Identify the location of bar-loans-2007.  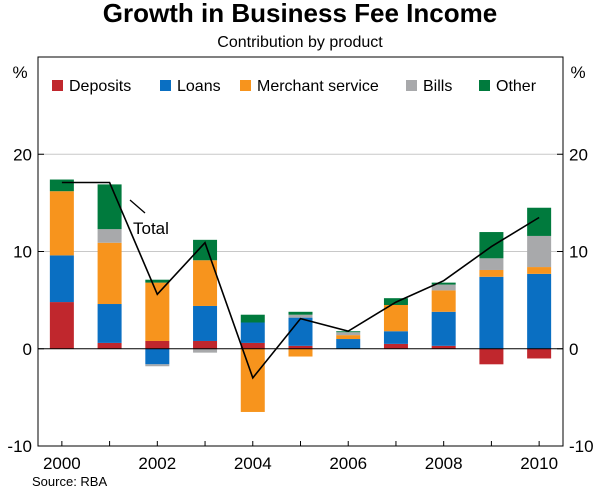
(395, 337).